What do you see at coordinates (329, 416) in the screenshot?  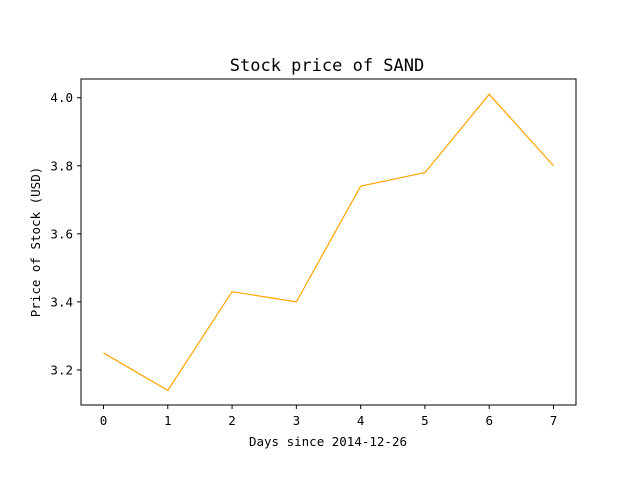 I see `x-axis: 0 1 2 3 4 5 6 7` at bounding box center [329, 416].